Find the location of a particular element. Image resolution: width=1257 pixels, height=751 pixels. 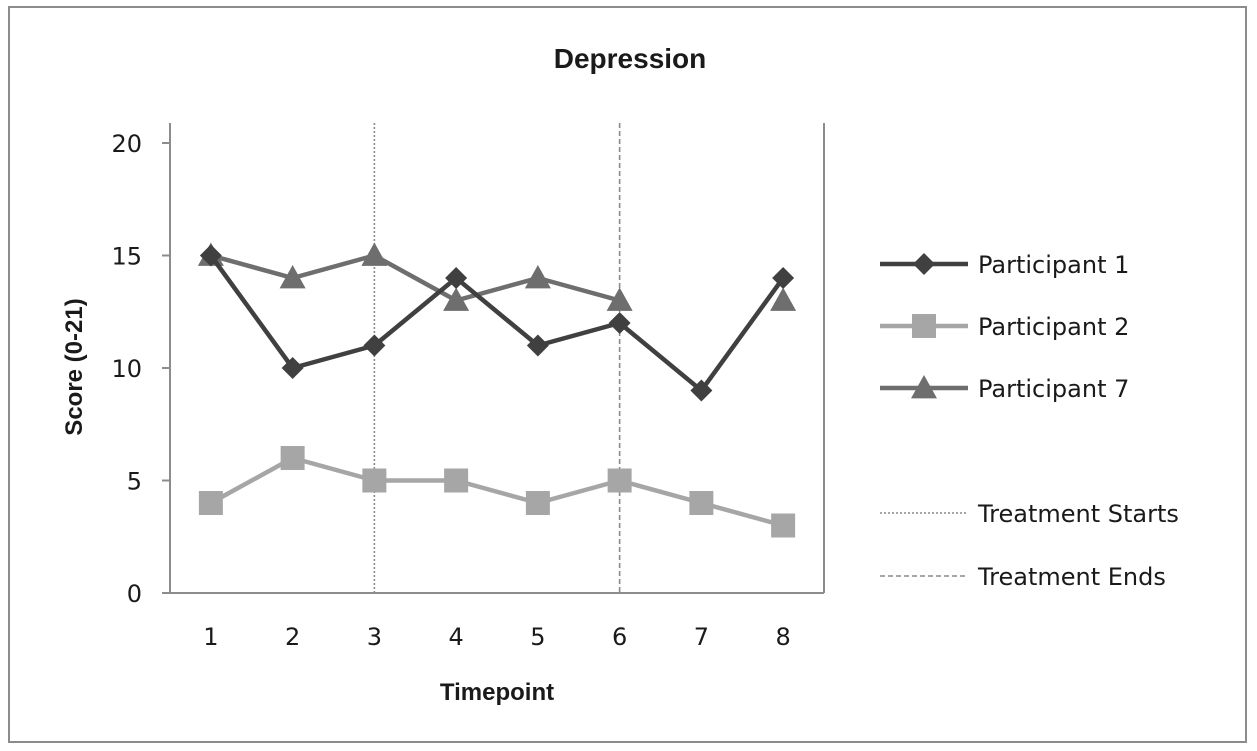

x-axis-title: Timepoint is located at coordinates (497, 692).